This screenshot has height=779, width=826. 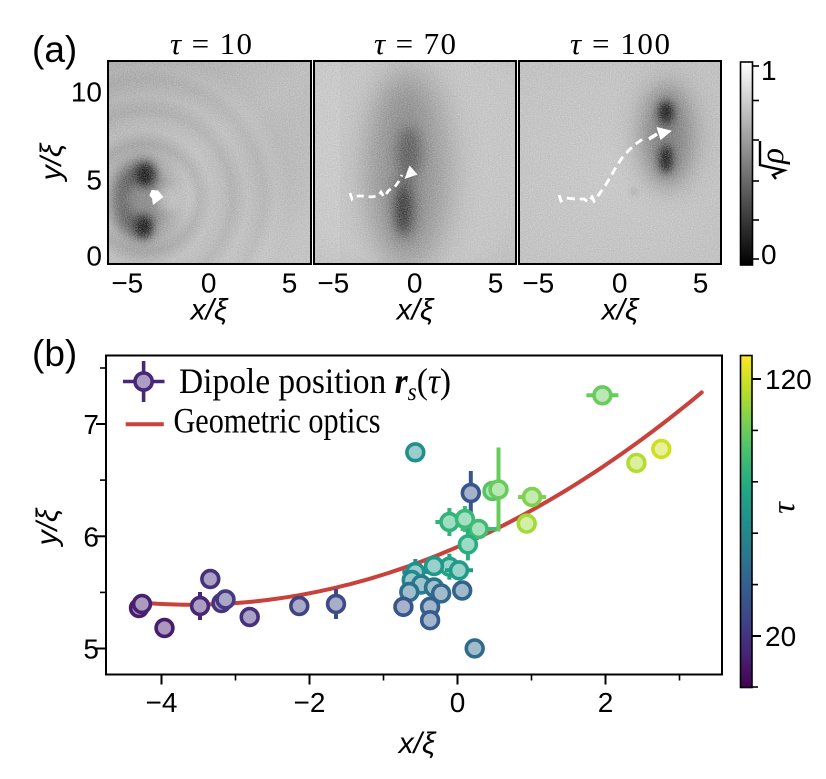 I want to click on svg-text: −2, so click(x=310, y=702).